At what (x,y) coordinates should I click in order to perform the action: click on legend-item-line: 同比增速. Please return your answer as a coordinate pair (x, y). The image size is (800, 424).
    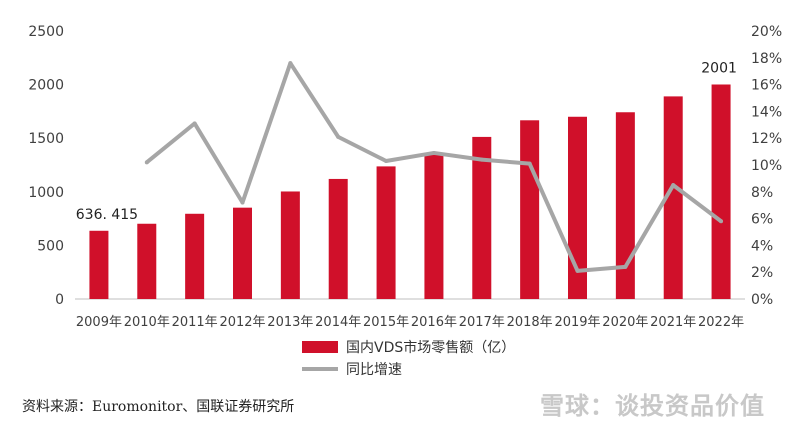
    Looking at the image, I should click on (408, 369).